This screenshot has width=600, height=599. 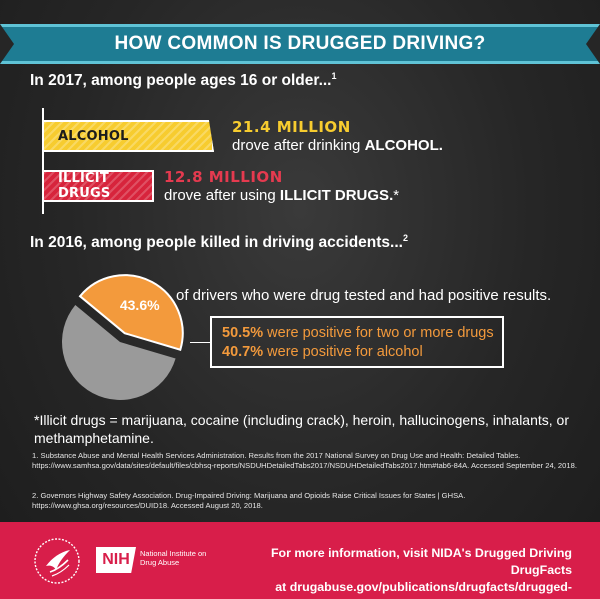 What do you see at coordinates (336, 195) in the screenshot?
I see `illicit-desc-bold: ILLICIT DRUGS.` at bounding box center [336, 195].